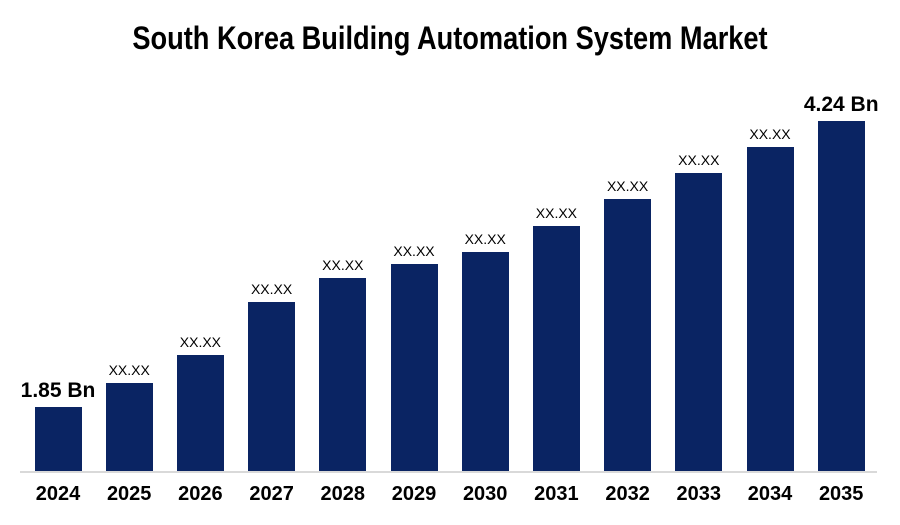 The image size is (900, 525). What do you see at coordinates (841, 494) in the screenshot?
I see `x-tick-2035: 2035` at bounding box center [841, 494].